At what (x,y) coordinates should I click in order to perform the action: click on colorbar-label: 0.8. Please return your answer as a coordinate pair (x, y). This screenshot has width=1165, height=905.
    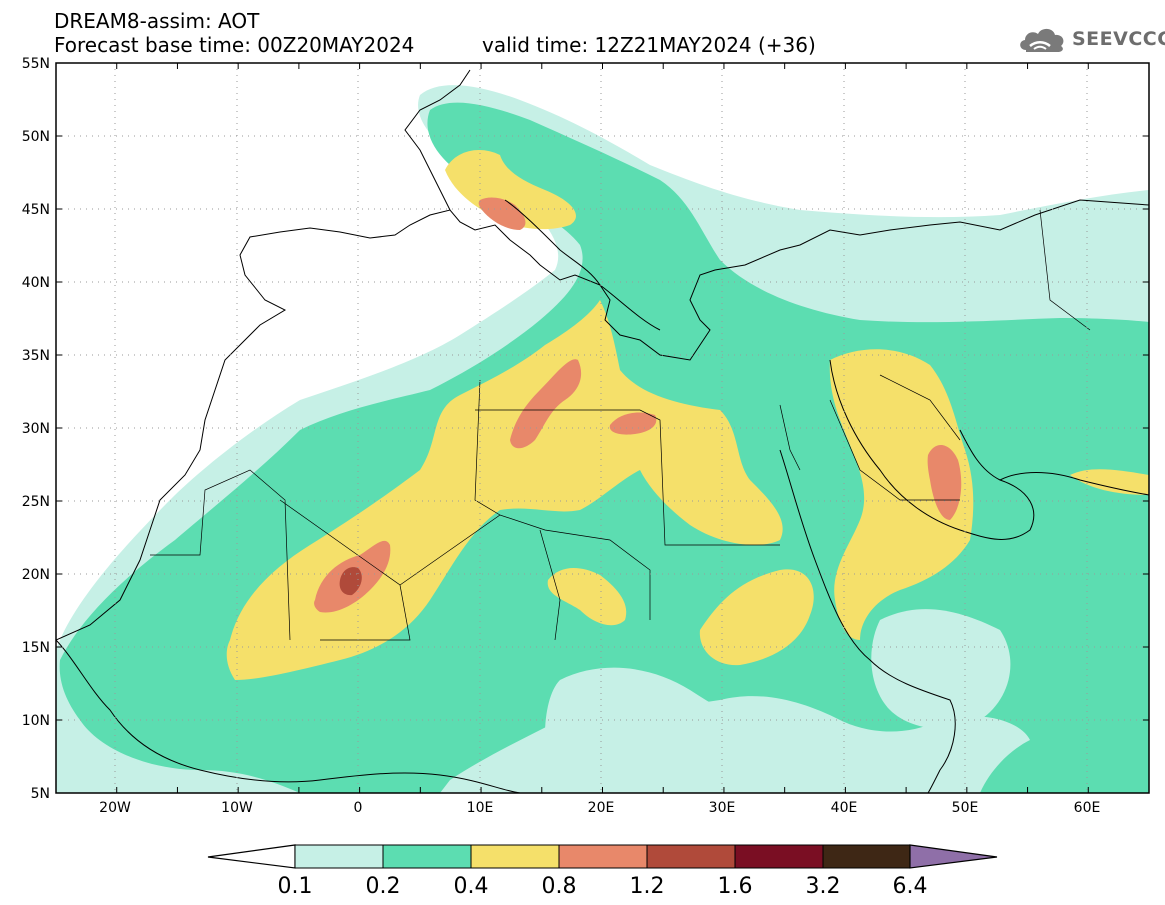
    Looking at the image, I should click on (559, 886).